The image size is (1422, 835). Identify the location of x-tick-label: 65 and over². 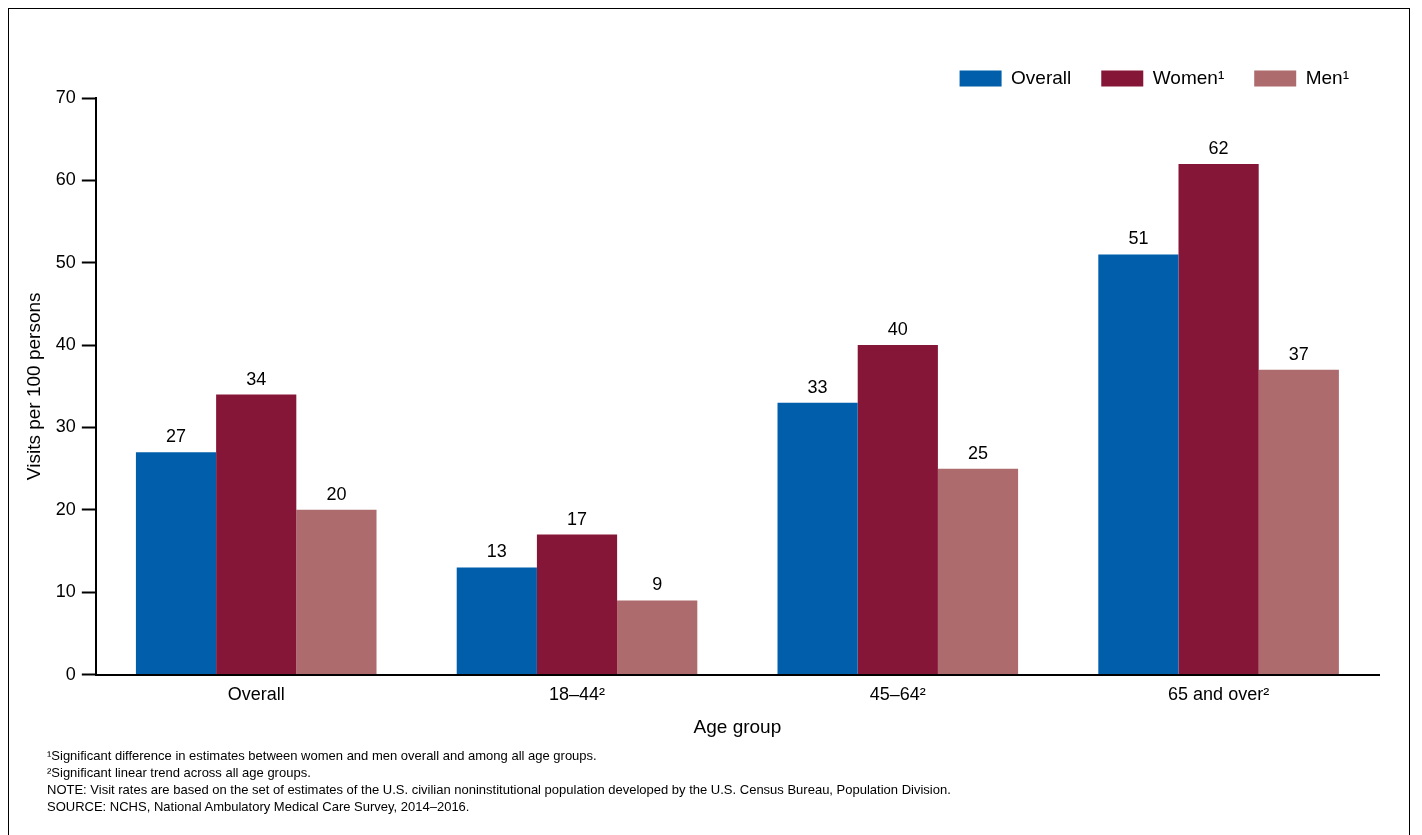
(1219, 694).